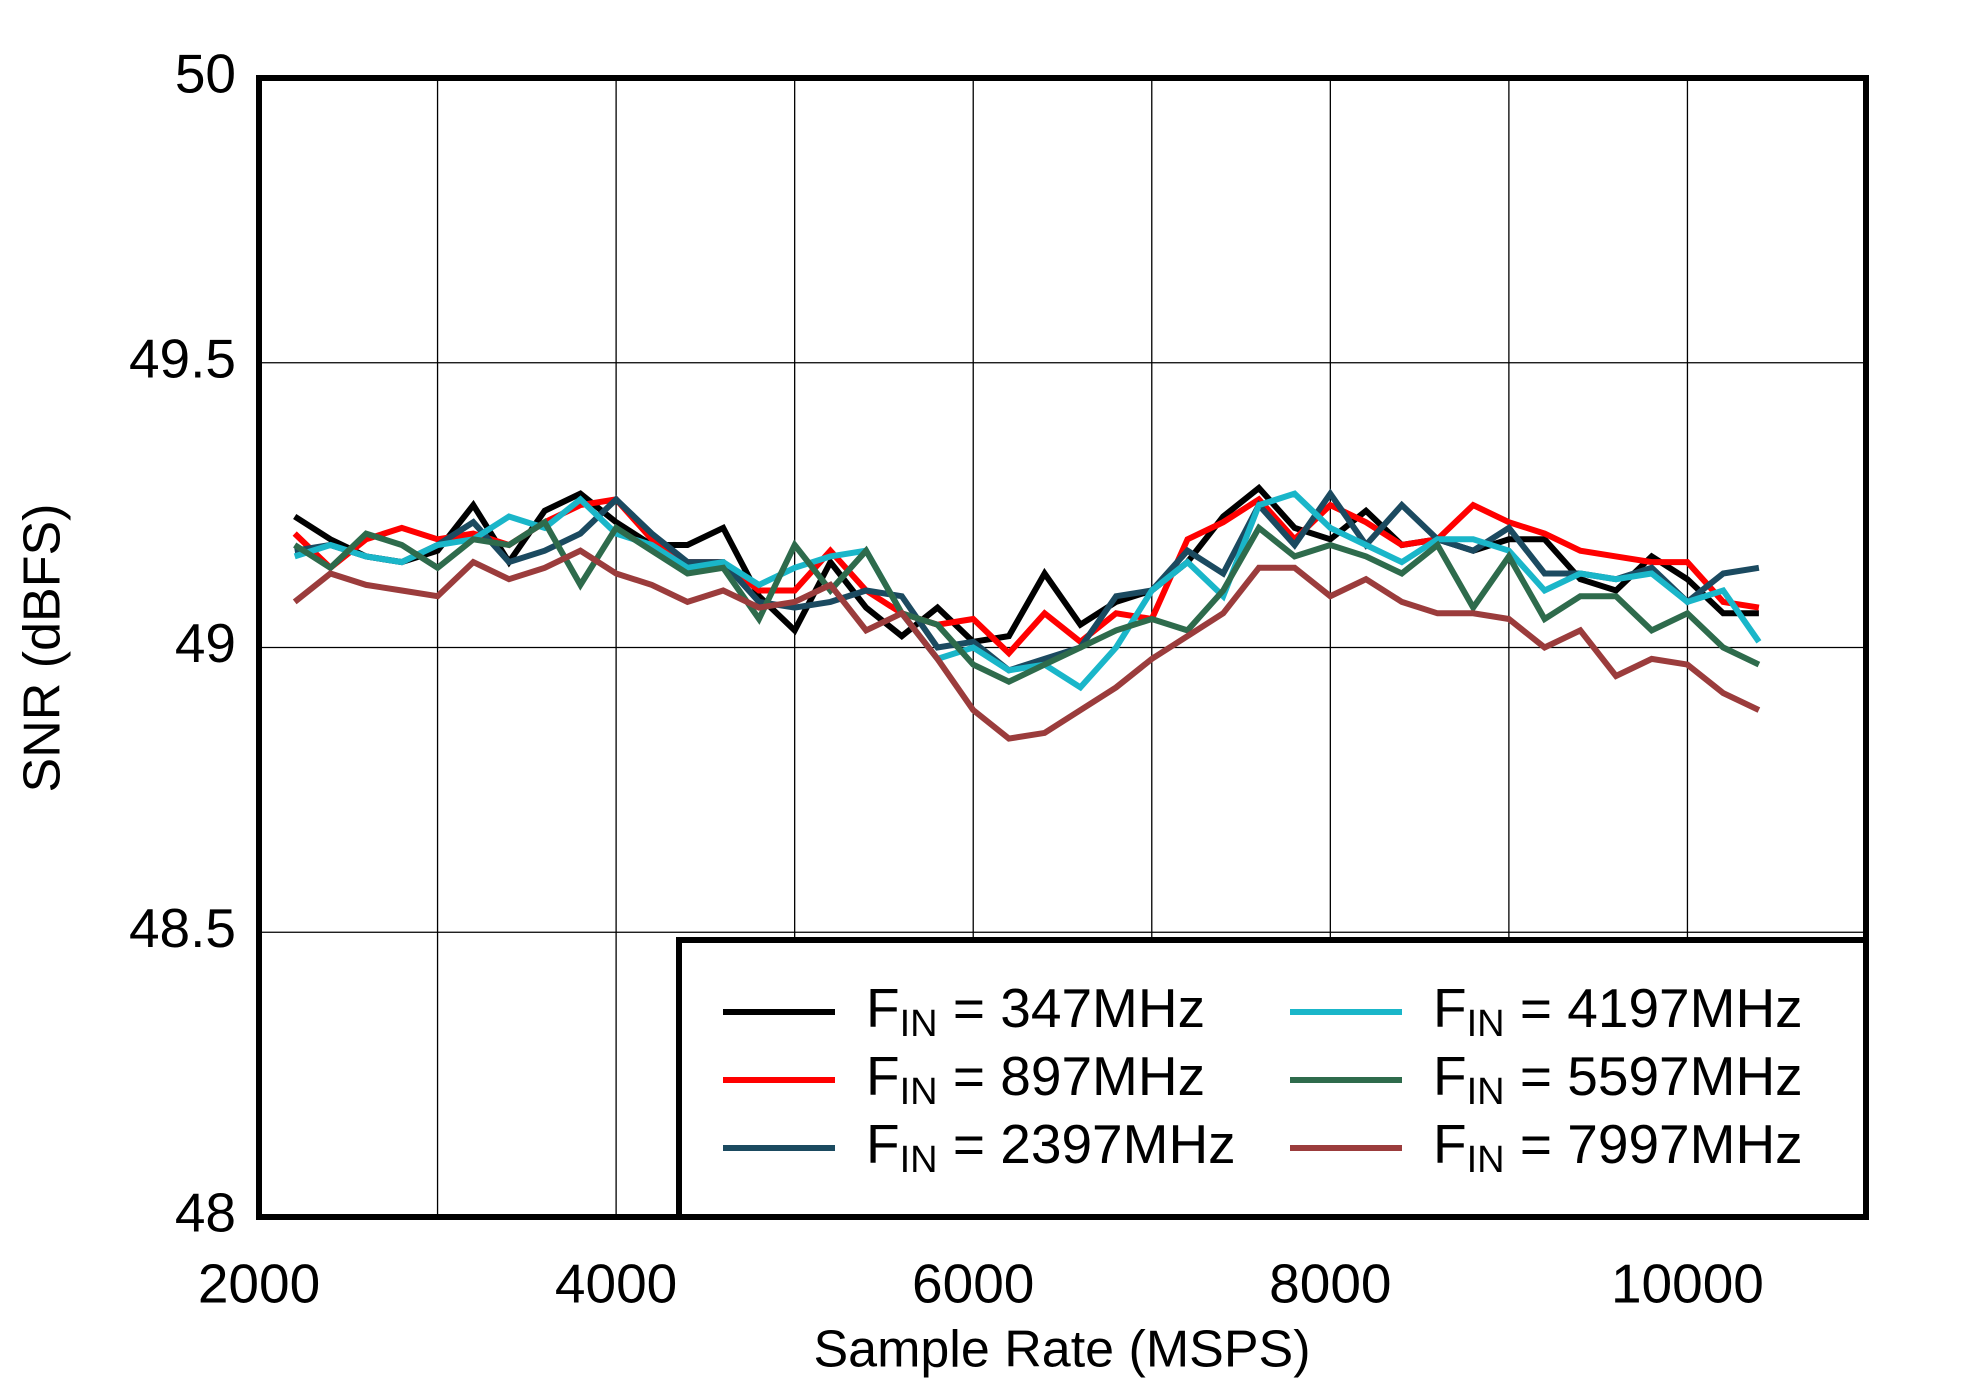 This screenshot has width=1963, height=1382. I want to click on y-tick-label: 48, so click(205, 1213).